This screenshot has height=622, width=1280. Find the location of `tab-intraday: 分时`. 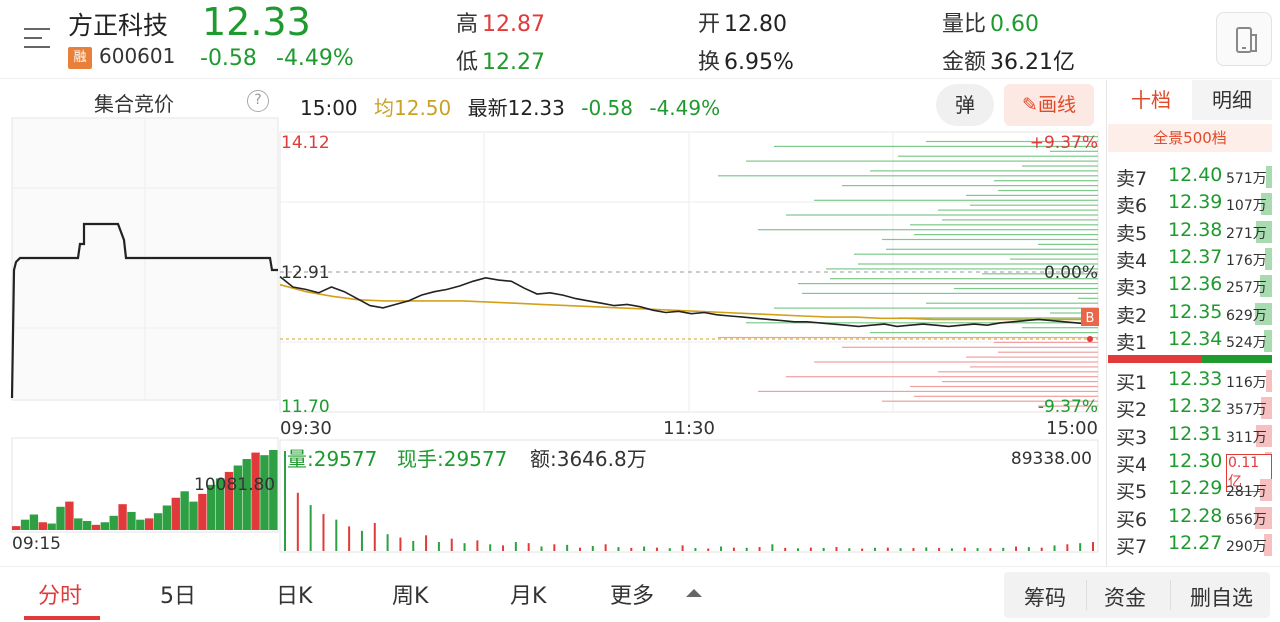

tab-intraday: 分时 is located at coordinates (60, 596).